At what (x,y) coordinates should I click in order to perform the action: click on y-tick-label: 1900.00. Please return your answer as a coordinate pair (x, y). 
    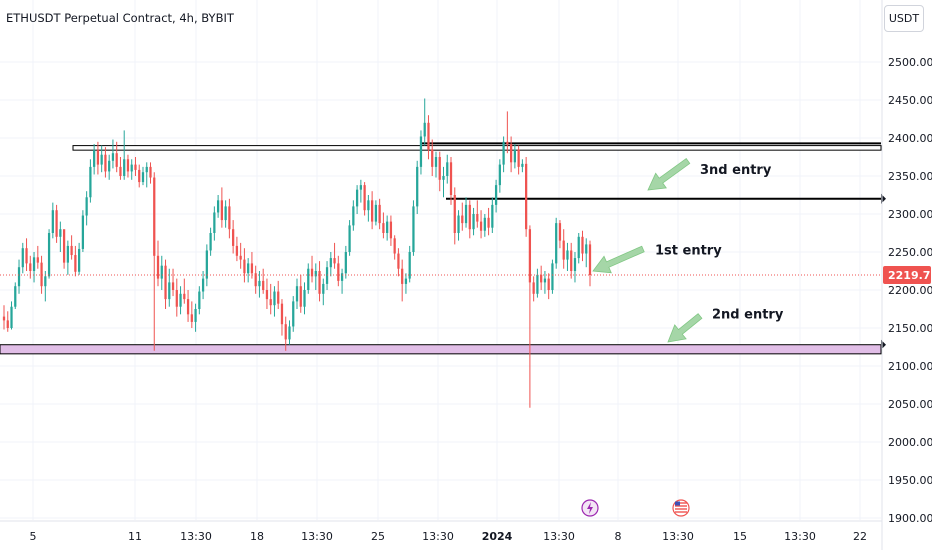
    Looking at the image, I should click on (910, 518).